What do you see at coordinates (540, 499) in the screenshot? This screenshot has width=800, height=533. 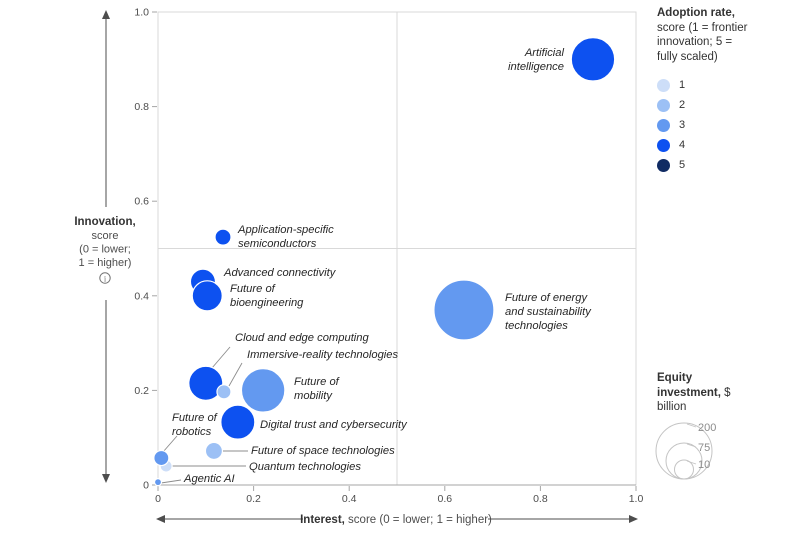 I see `x-tick-label: 0.8` at bounding box center [540, 499].